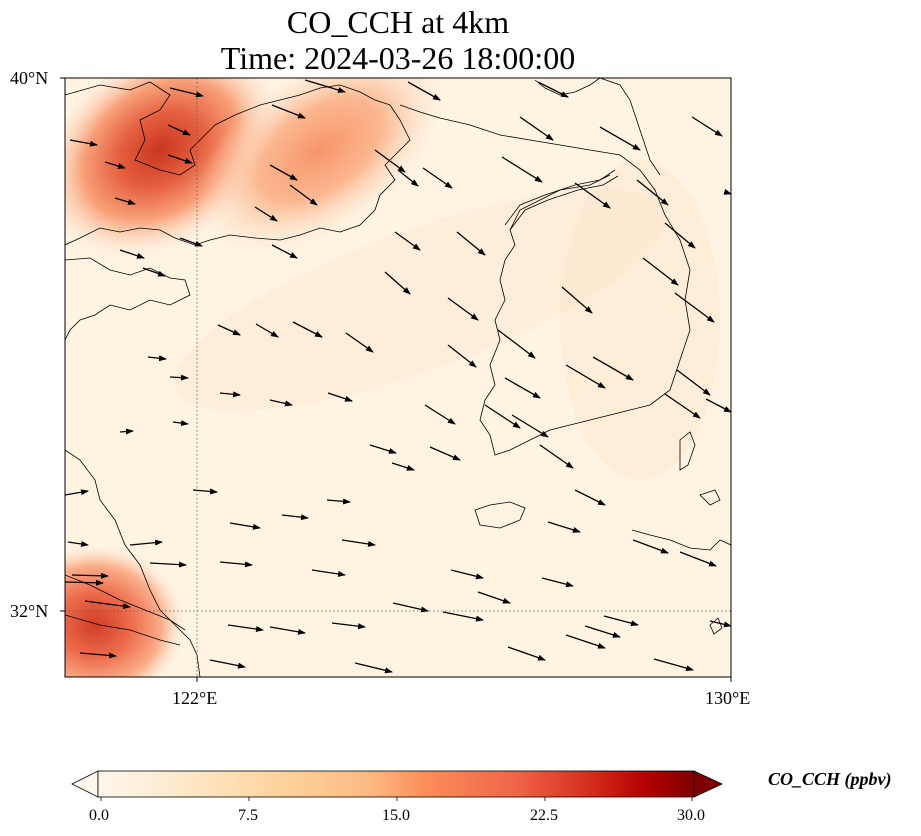 Image resolution: width=921 pixels, height=836 pixels. Describe the element at coordinates (248, 815) in the screenshot. I see `colorbar-tick-1: 7.5` at that location.